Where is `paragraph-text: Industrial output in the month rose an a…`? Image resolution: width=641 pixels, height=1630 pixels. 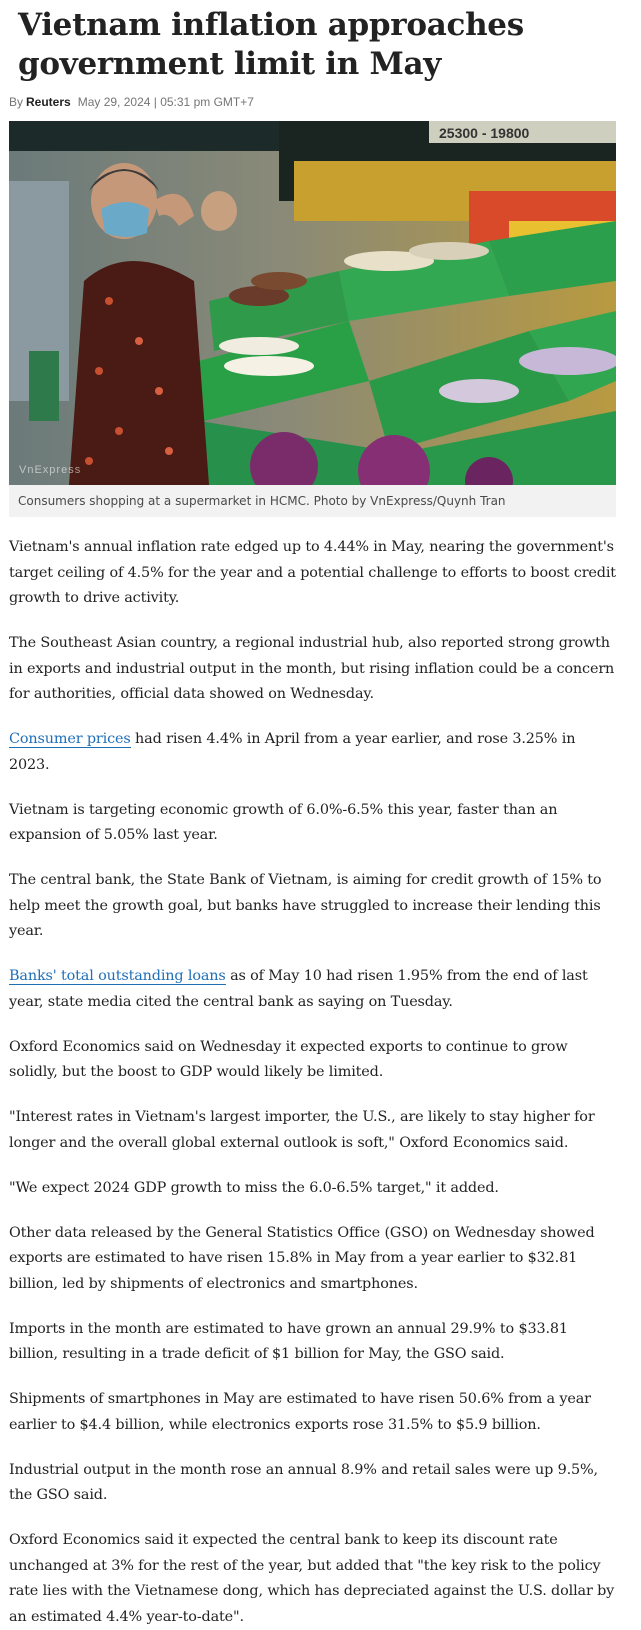
paragraph-text: Industrial output in the month rose an a… is located at coordinates (303, 1482).